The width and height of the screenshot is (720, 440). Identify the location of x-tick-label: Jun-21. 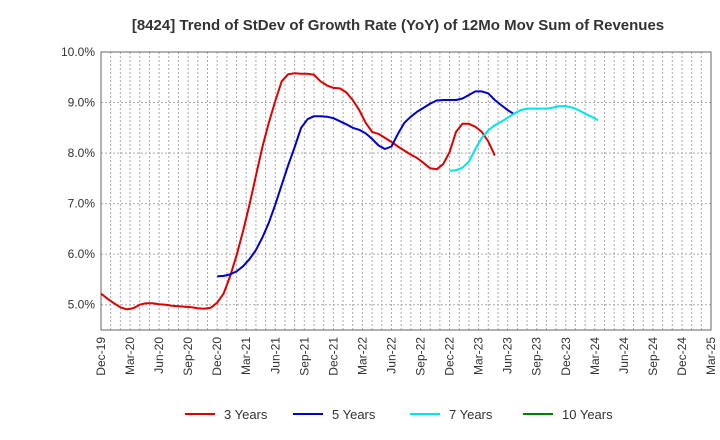
(275, 355).